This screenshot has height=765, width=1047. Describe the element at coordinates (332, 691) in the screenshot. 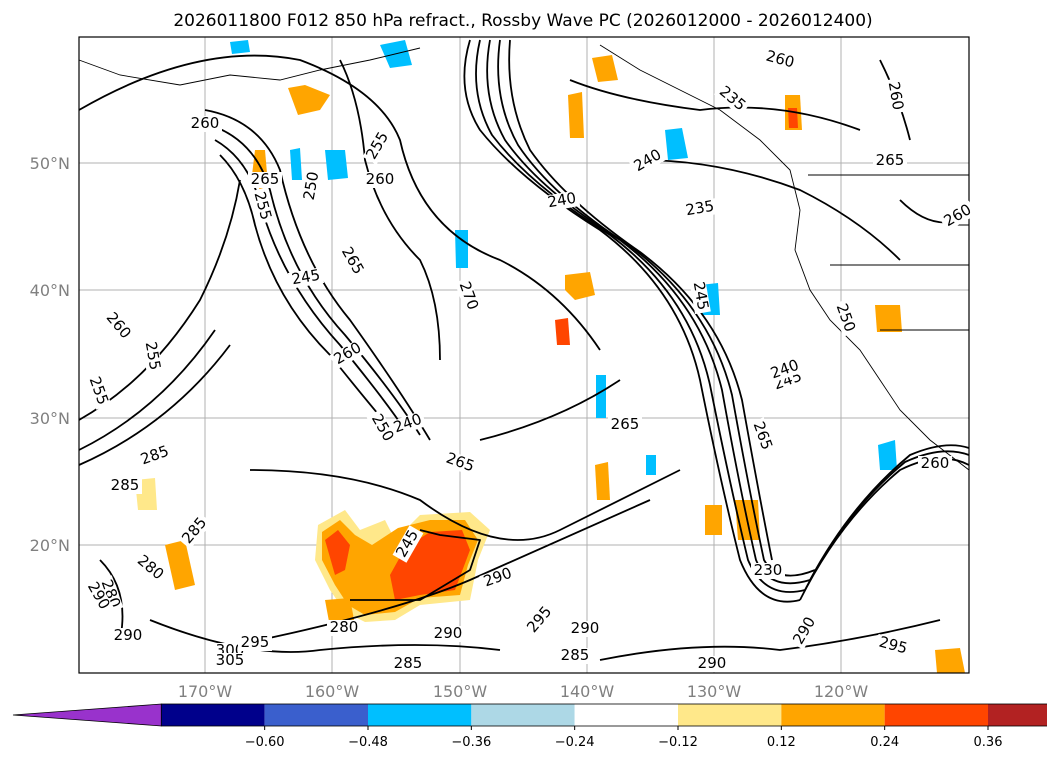

I see `lon-label-160w: 160°W` at that location.